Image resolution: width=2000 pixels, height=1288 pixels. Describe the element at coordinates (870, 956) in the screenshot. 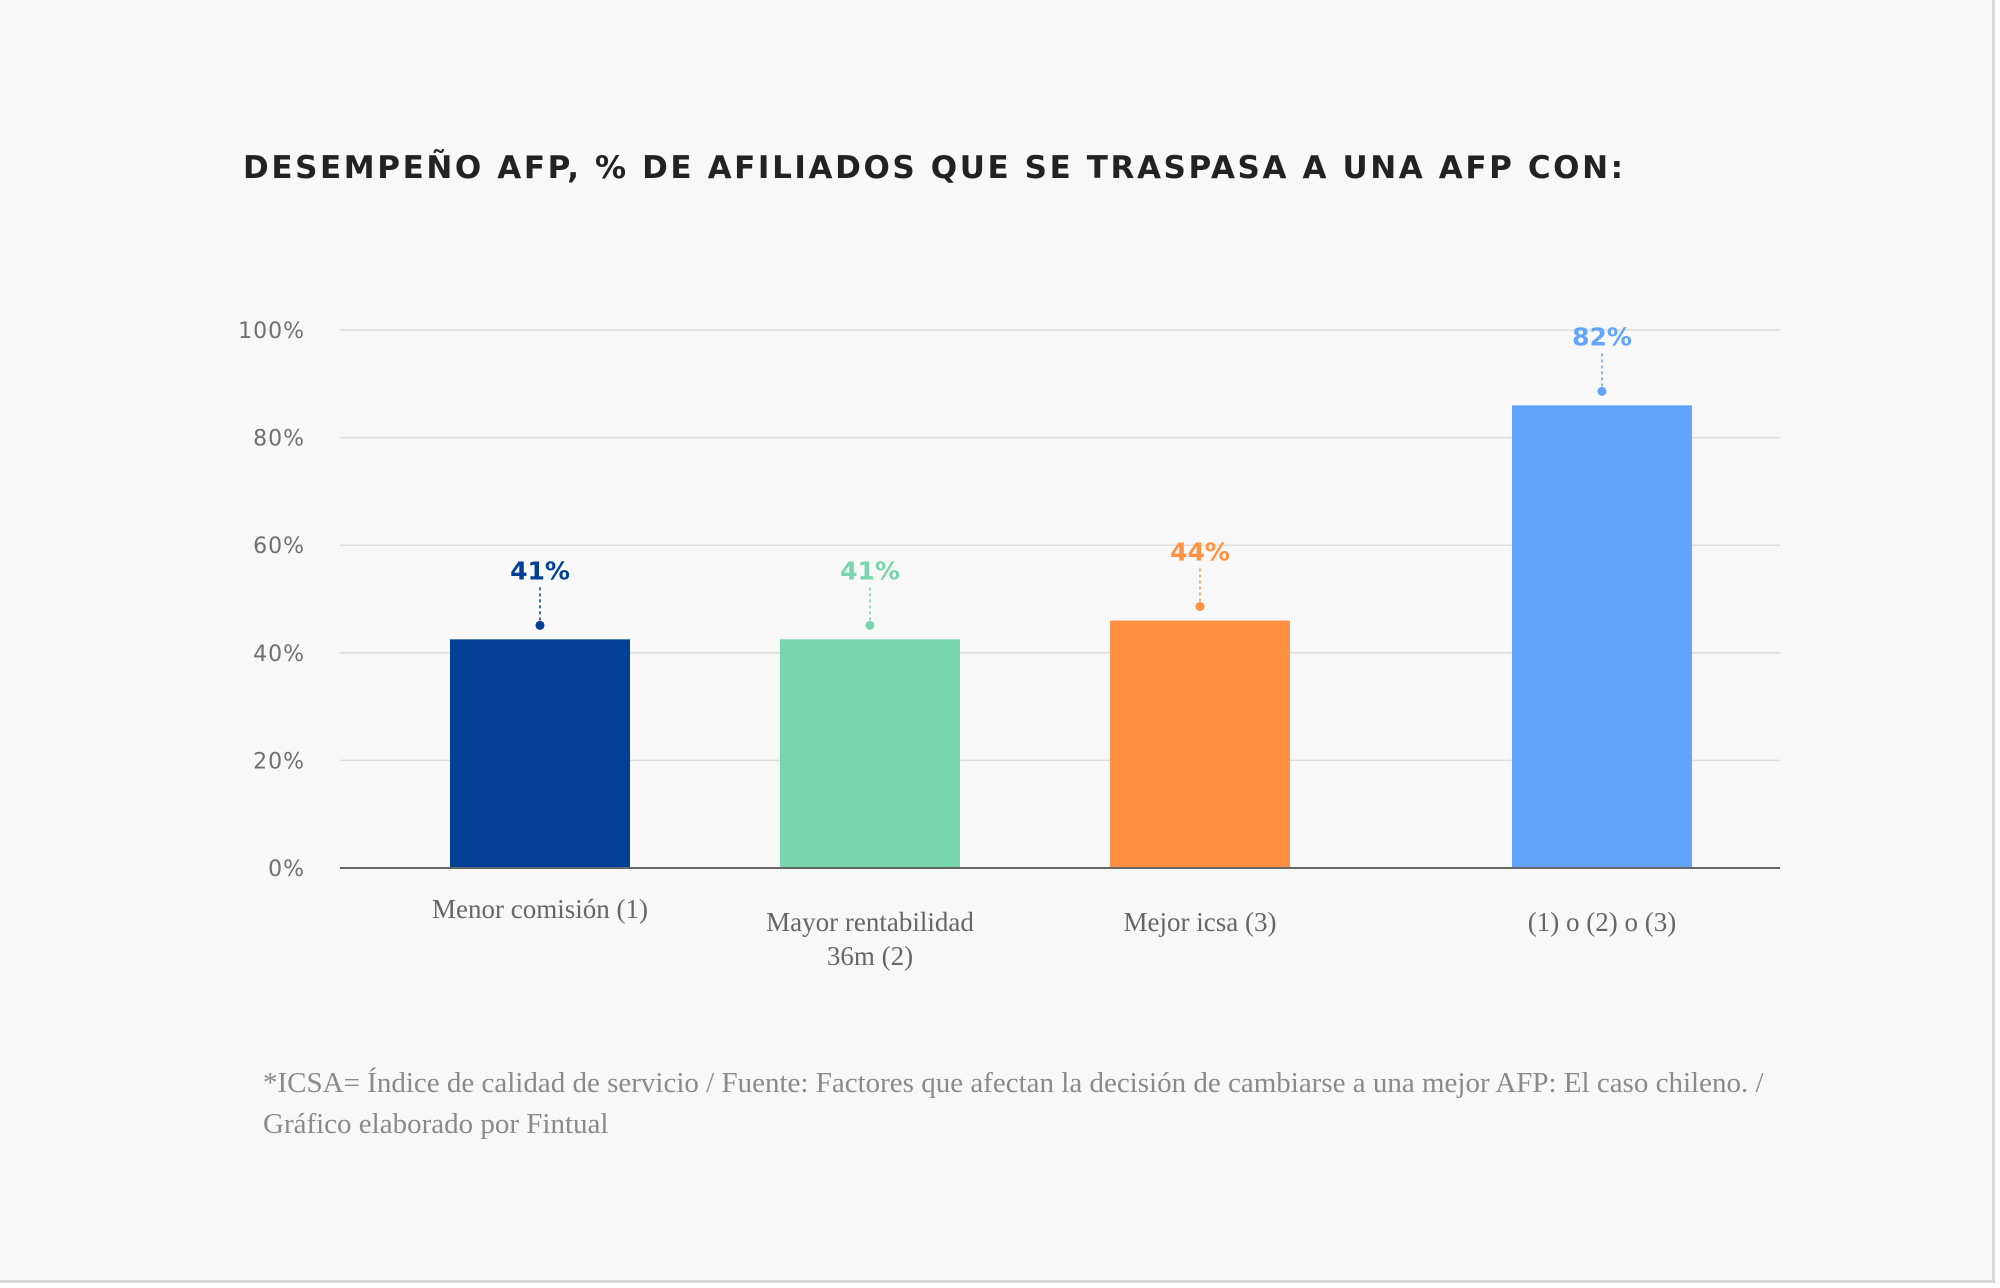

I see `category-label: 36m (2)` at that location.